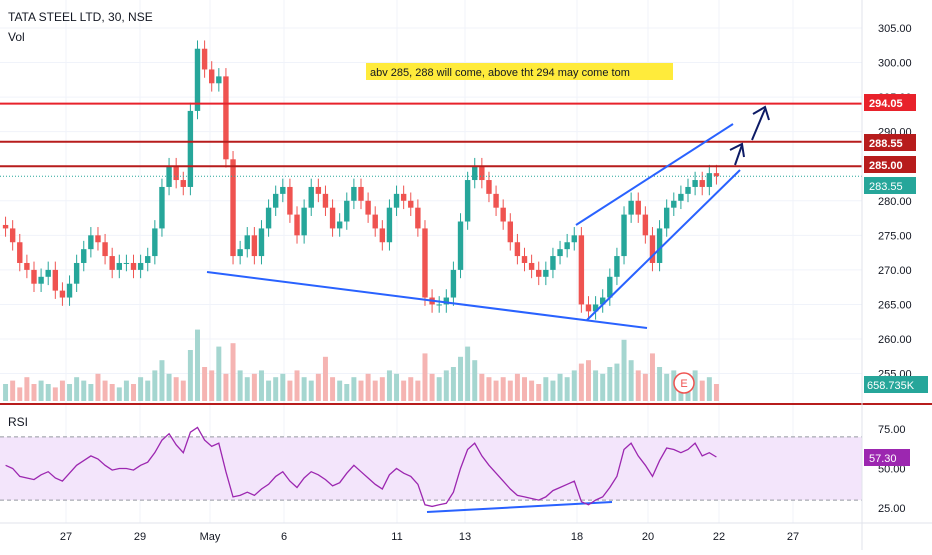 The height and width of the screenshot is (555, 932). I want to click on earnings-marker-icon, so click(684, 383).